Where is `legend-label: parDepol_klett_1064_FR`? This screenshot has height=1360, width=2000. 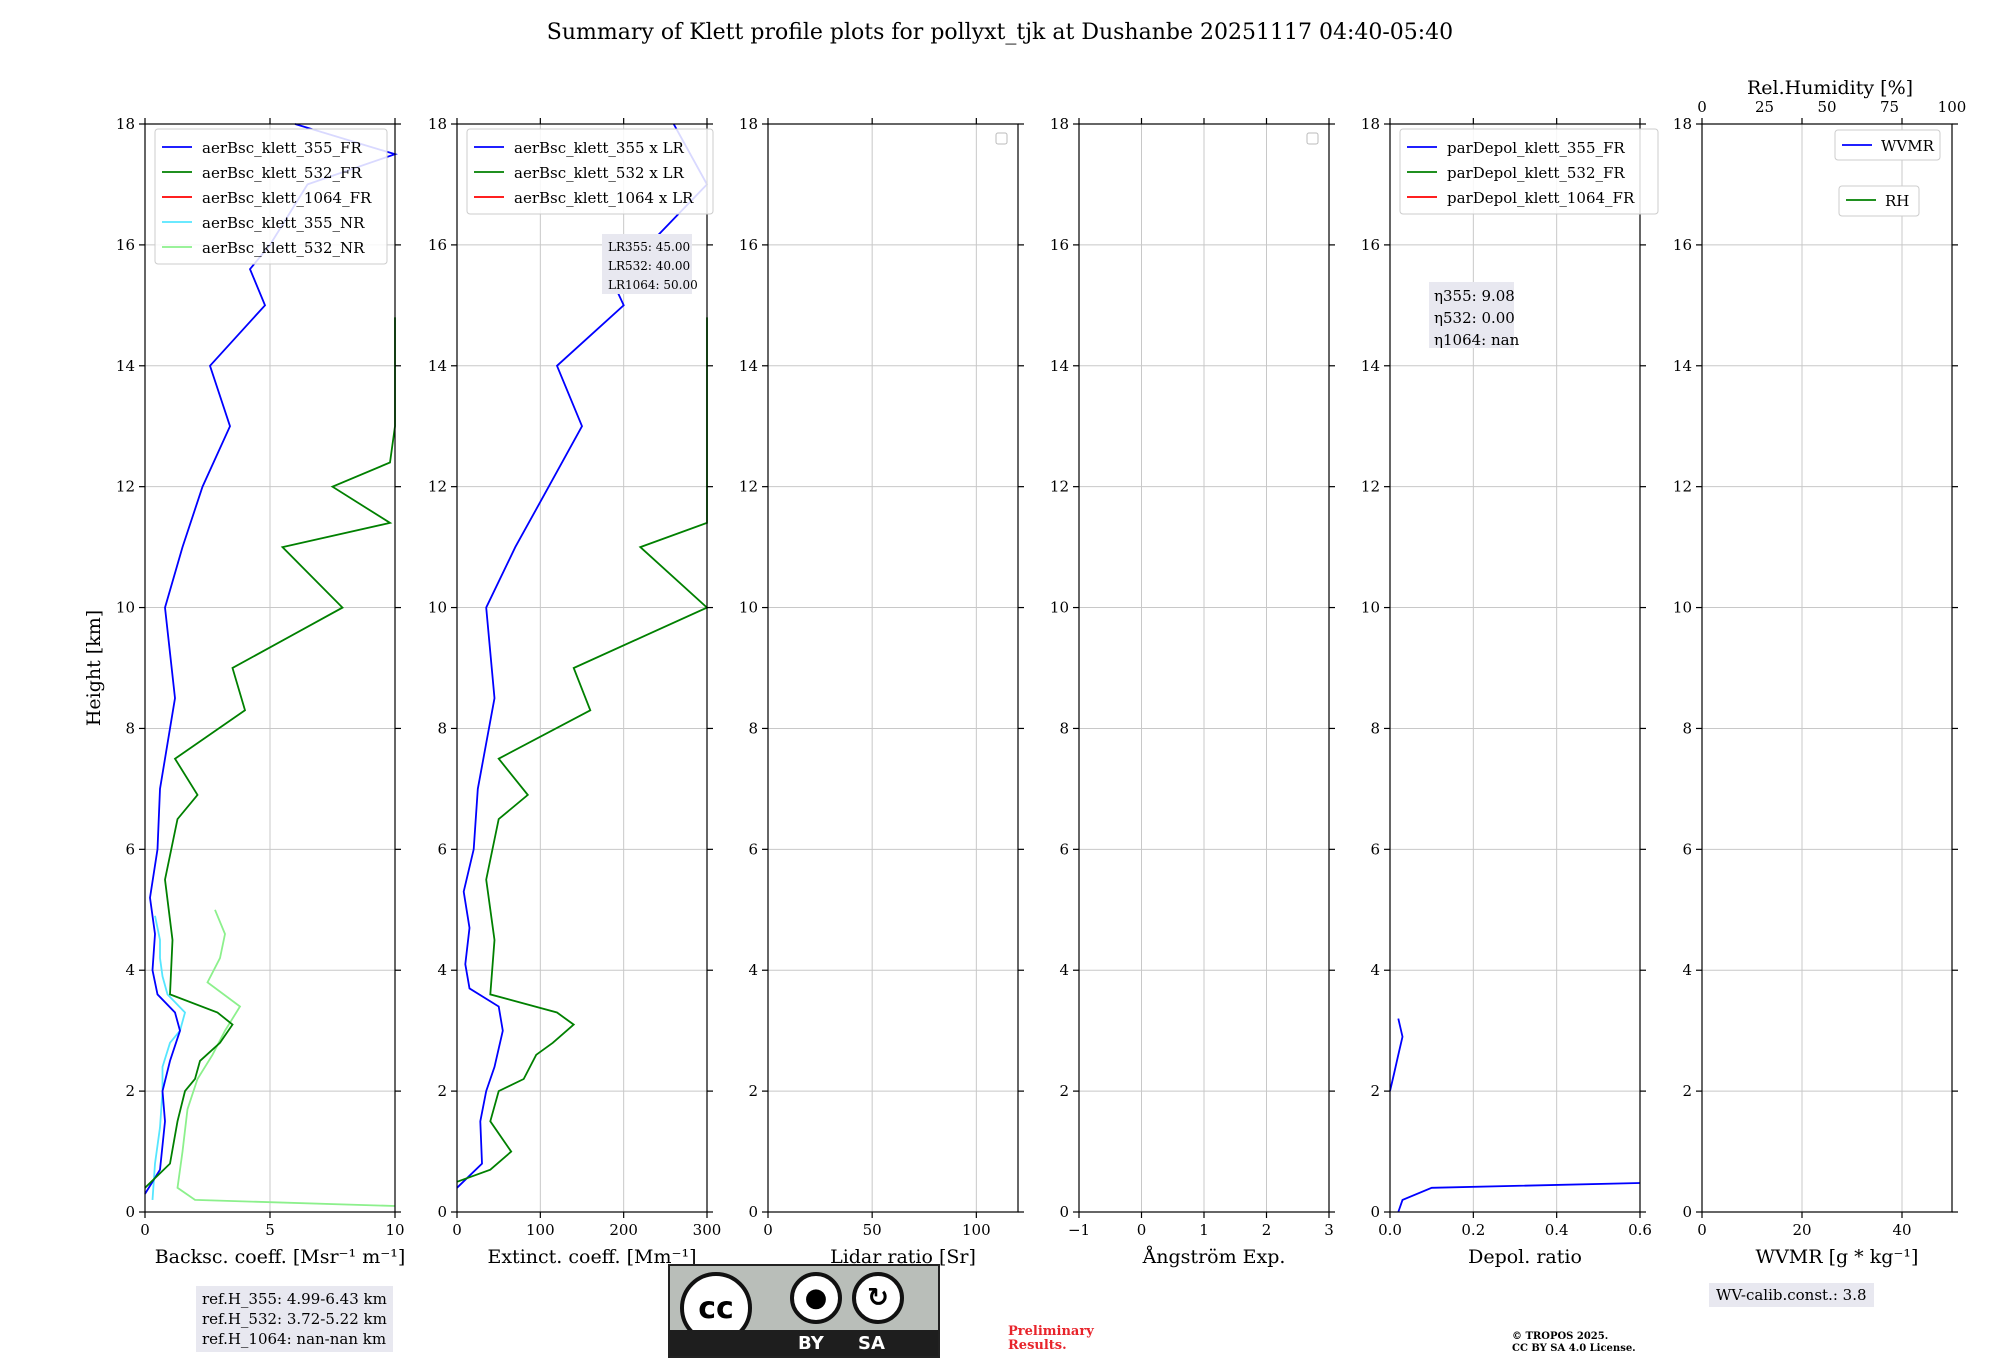
legend-label: parDepol_klett_1064_FR is located at coordinates (1541, 198).